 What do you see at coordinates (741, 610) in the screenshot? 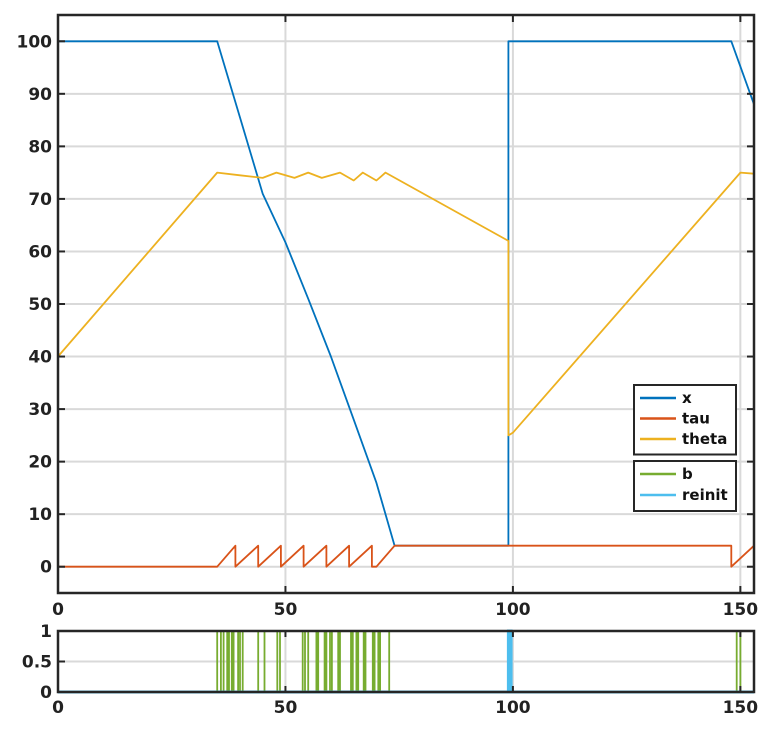
I see `x-tick-label-150: 150` at bounding box center [741, 610].